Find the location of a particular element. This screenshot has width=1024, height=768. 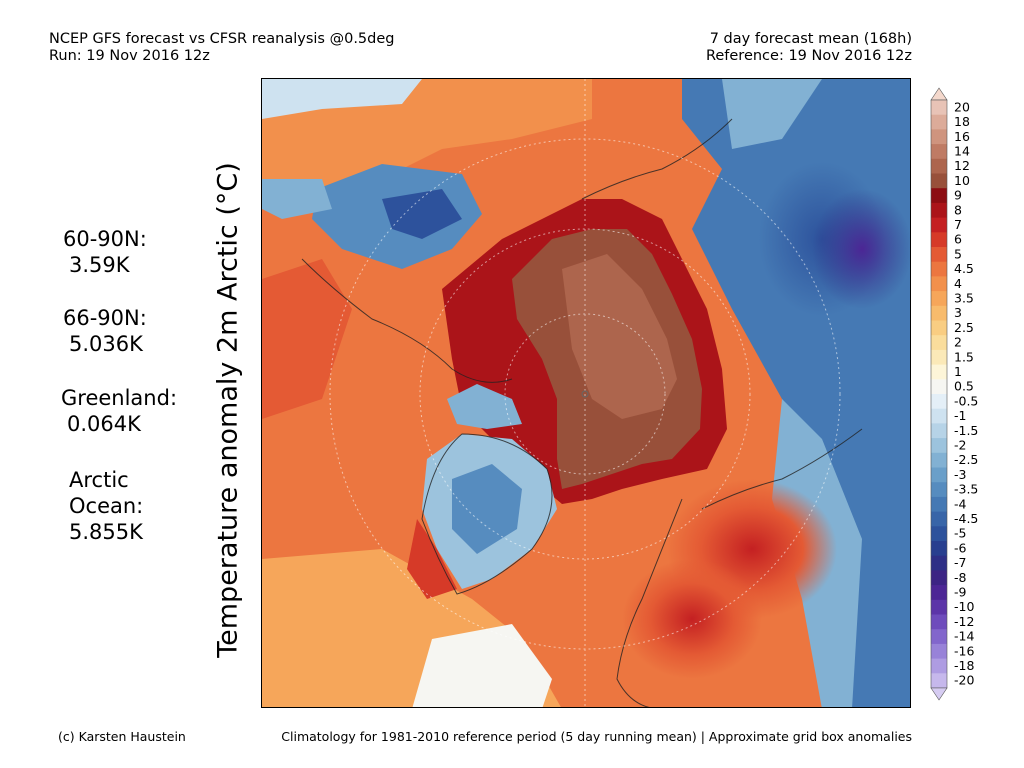

stat-66-90n-value: 5.036K is located at coordinates (106, 344).